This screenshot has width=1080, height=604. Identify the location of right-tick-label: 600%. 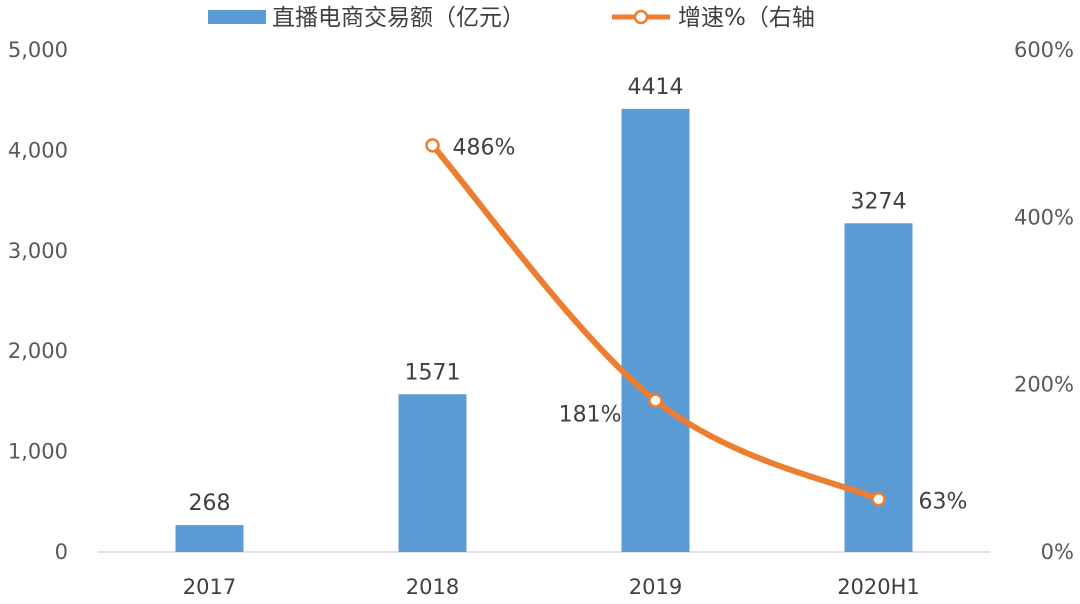
(1044, 50).